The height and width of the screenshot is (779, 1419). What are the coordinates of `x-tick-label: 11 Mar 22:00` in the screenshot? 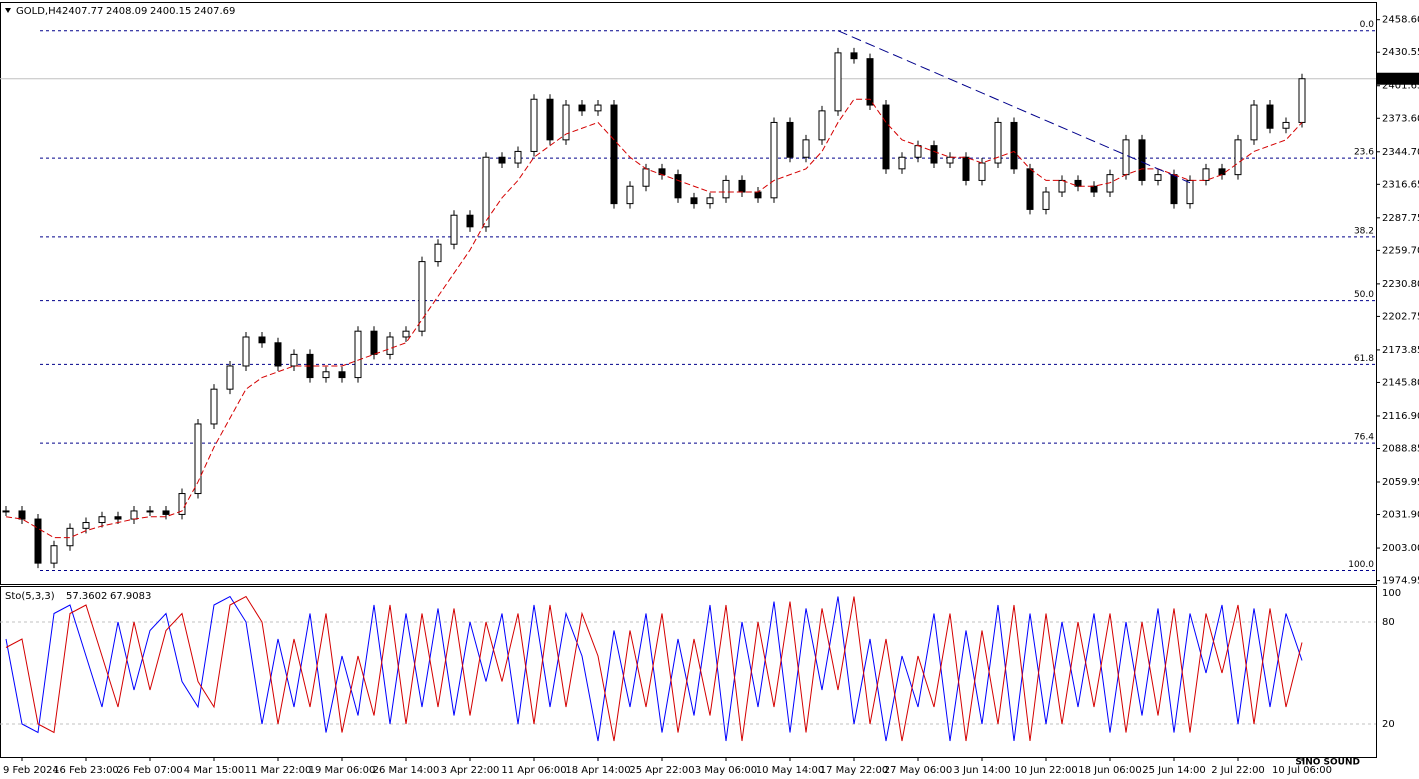 It's located at (278, 770).